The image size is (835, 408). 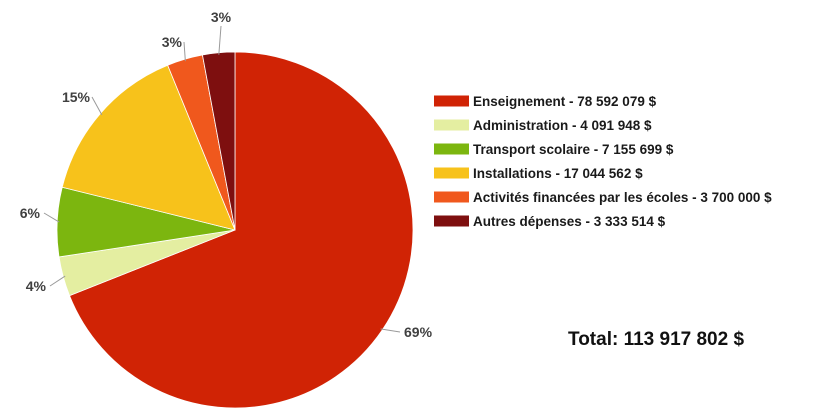 I want to click on percent-label-3: 6%, so click(x=30, y=213).